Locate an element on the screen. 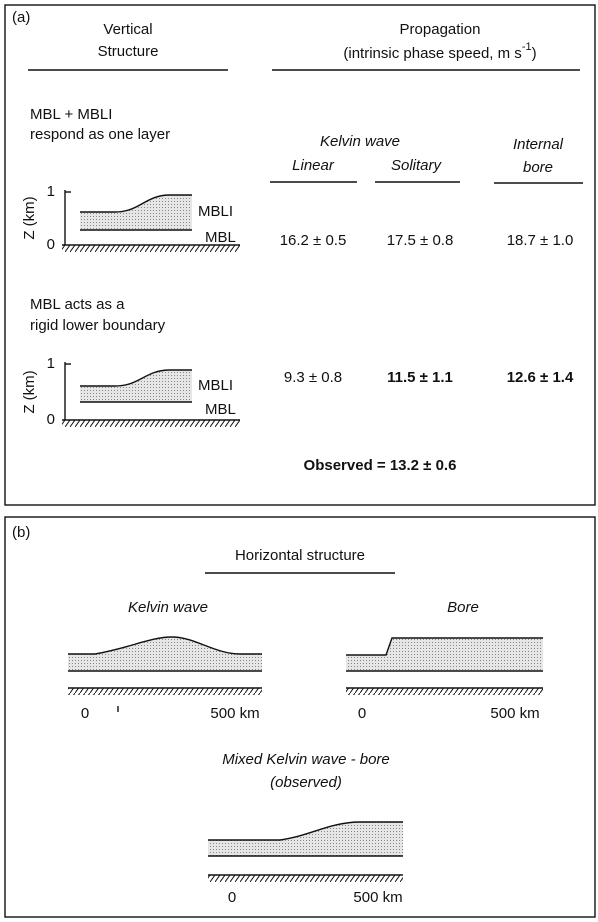  header: ) is located at coordinates (534, 53).